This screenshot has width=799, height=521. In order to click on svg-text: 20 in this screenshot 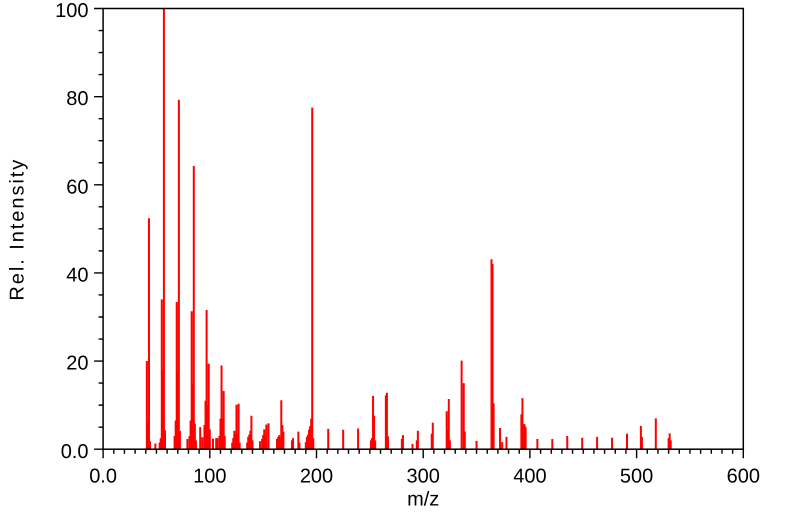, I will do `click(77, 364)`.